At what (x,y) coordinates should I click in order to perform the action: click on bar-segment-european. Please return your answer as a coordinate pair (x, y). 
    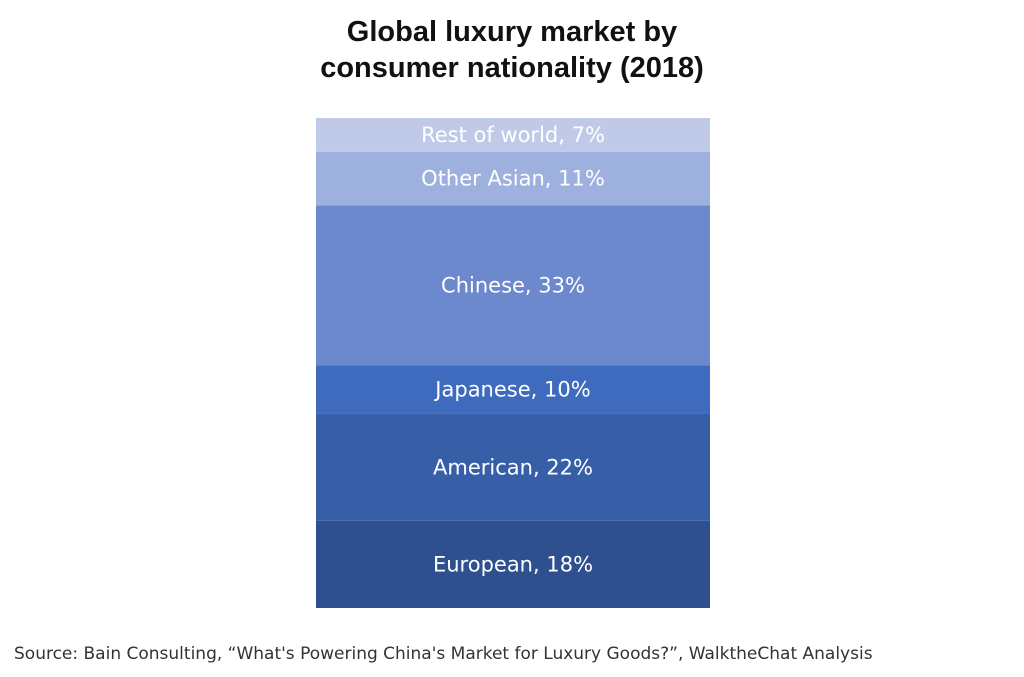
    Looking at the image, I should click on (513, 564).